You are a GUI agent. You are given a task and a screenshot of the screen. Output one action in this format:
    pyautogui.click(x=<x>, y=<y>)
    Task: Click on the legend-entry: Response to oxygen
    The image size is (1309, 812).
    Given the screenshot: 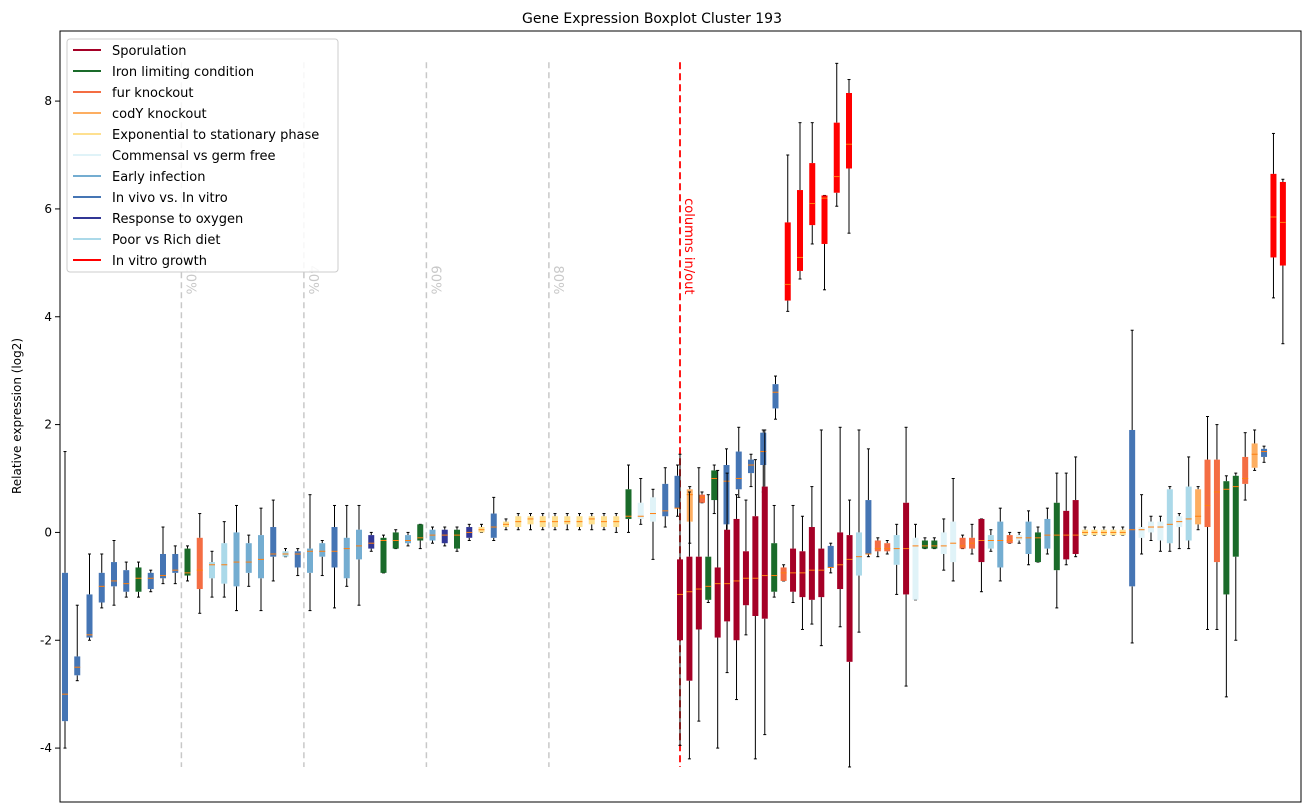 What is the action you would take?
    pyautogui.click(x=158, y=219)
    